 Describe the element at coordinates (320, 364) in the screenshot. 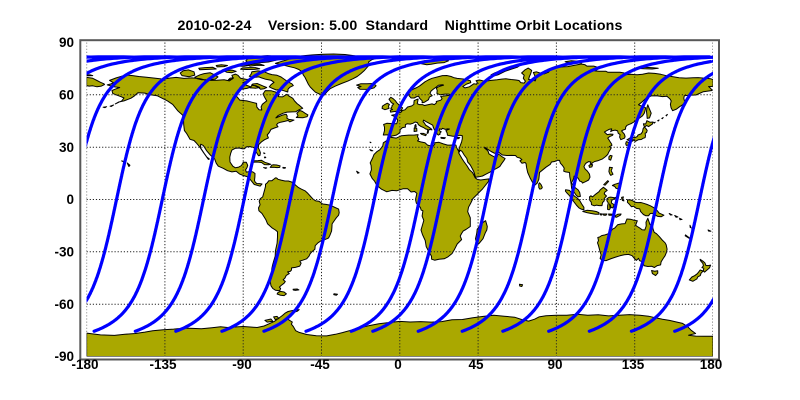

I see `svg-text: -45` at that location.